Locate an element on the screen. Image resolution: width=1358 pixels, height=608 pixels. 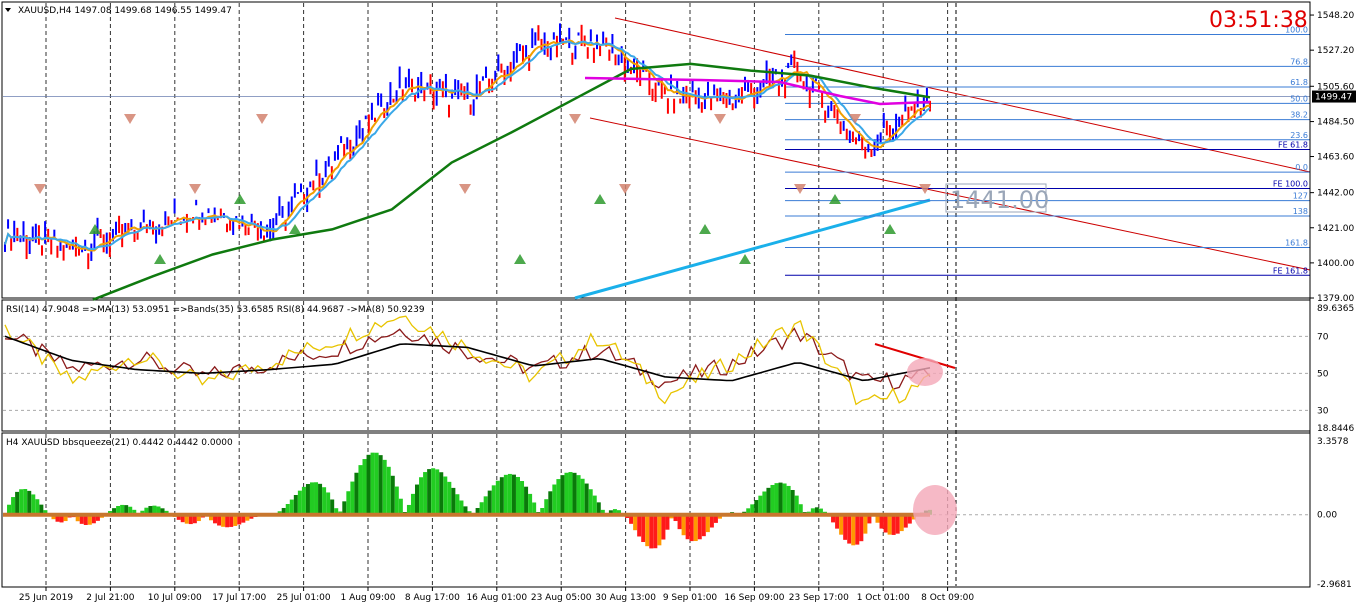
rsi-divergence-line is located at coordinates (915, 356).